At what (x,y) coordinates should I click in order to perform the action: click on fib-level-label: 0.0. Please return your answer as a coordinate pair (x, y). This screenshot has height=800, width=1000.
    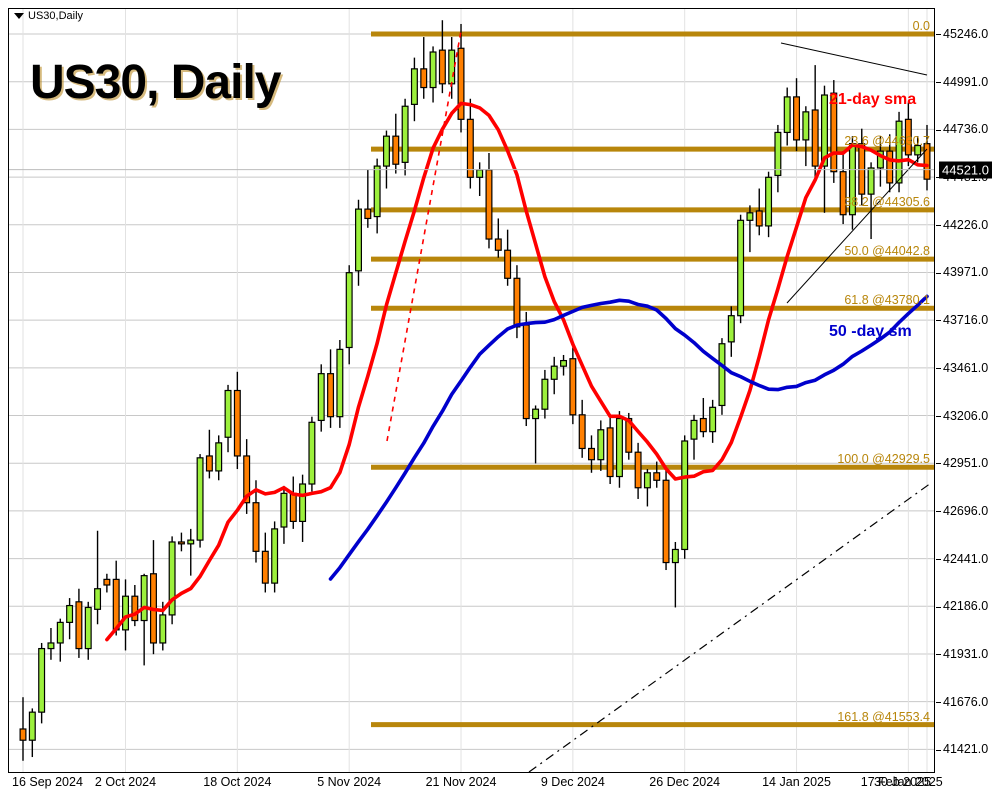
    Looking at the image, I should click on (921, 26).